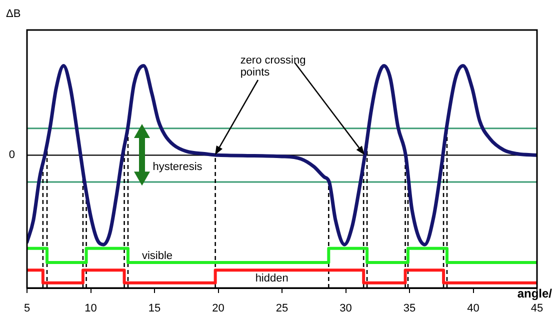 Image resolution: width=554 pixels, height=335 pixels. What do you see at coordinates (218, 308) in the screenshot?
I see `x-tick-label: 20` at bounding box center [218, 308].